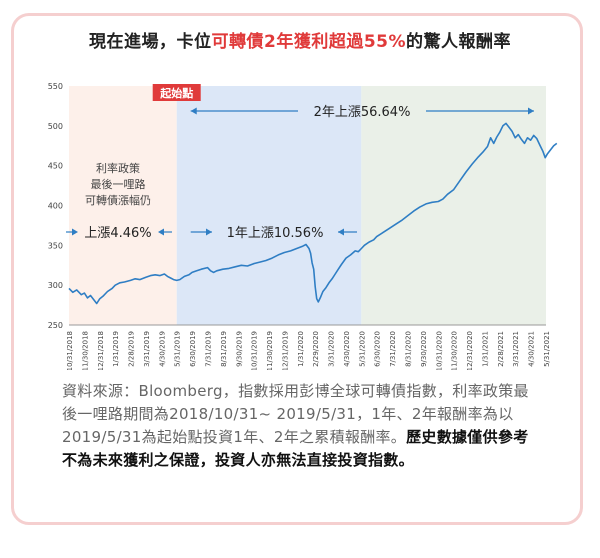 The width and height of the screenshot is (600, 558). What do you see at coordinates (459, 42) in the screenshot?
I see `title-suffix: 的驚人報酬率` at bounding box center [459, 42].